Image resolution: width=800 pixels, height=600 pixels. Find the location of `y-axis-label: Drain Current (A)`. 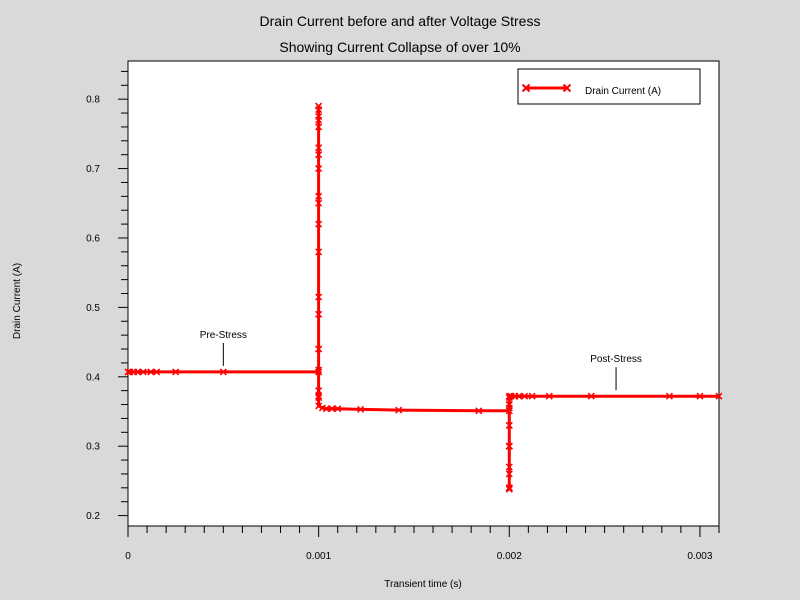

y-axis-label: Drain Current (A) is located at coordinates (17, 301).